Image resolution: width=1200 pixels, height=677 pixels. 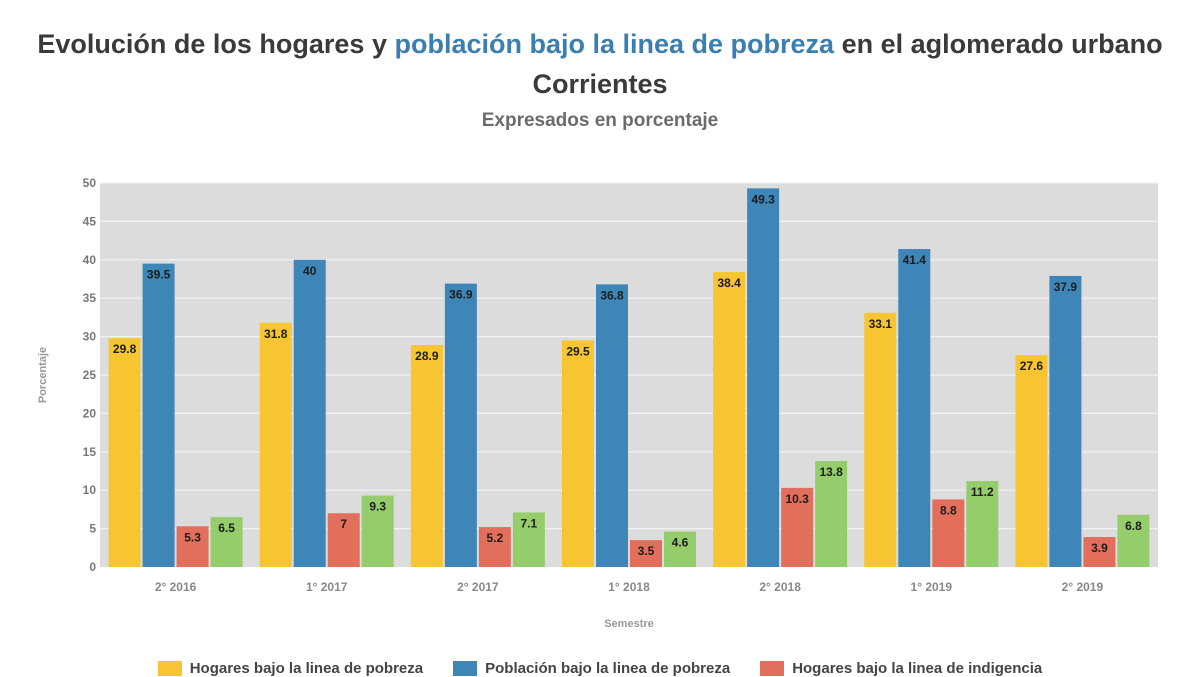 What do you see at coordinates (192, 537) in the screenshot?
I see `data-label: 5.3` at bounding box center [192, 537].